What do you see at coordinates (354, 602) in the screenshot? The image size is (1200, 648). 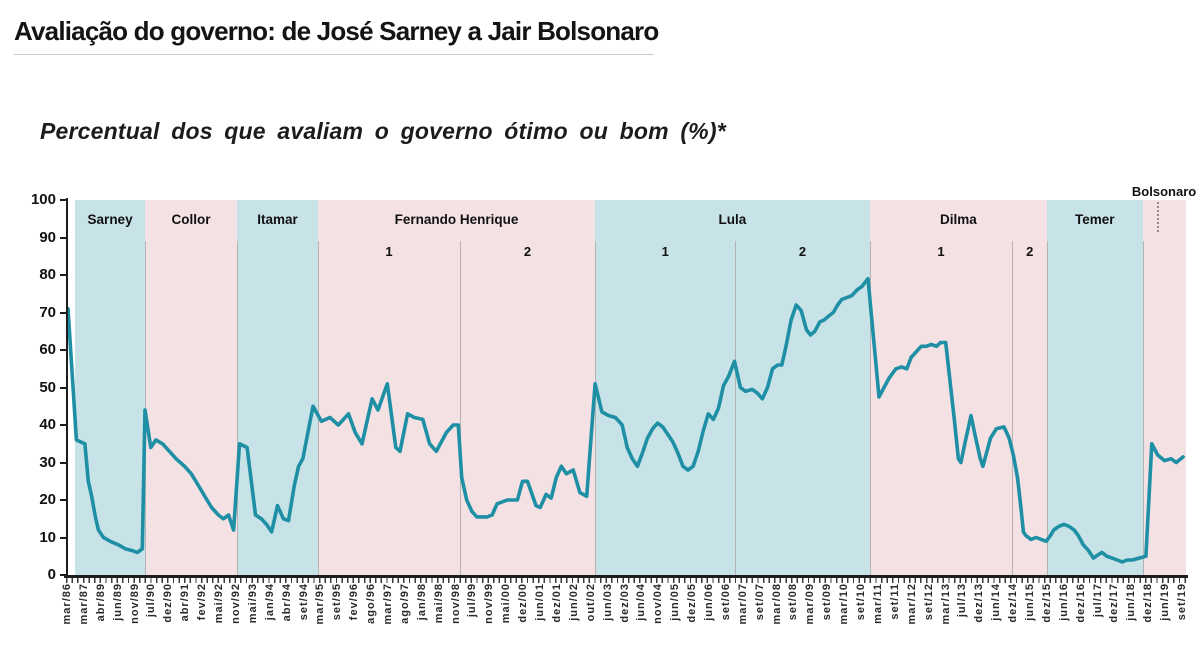 I see `x-tick-label: fev/96` at bounding box center [354, 602].